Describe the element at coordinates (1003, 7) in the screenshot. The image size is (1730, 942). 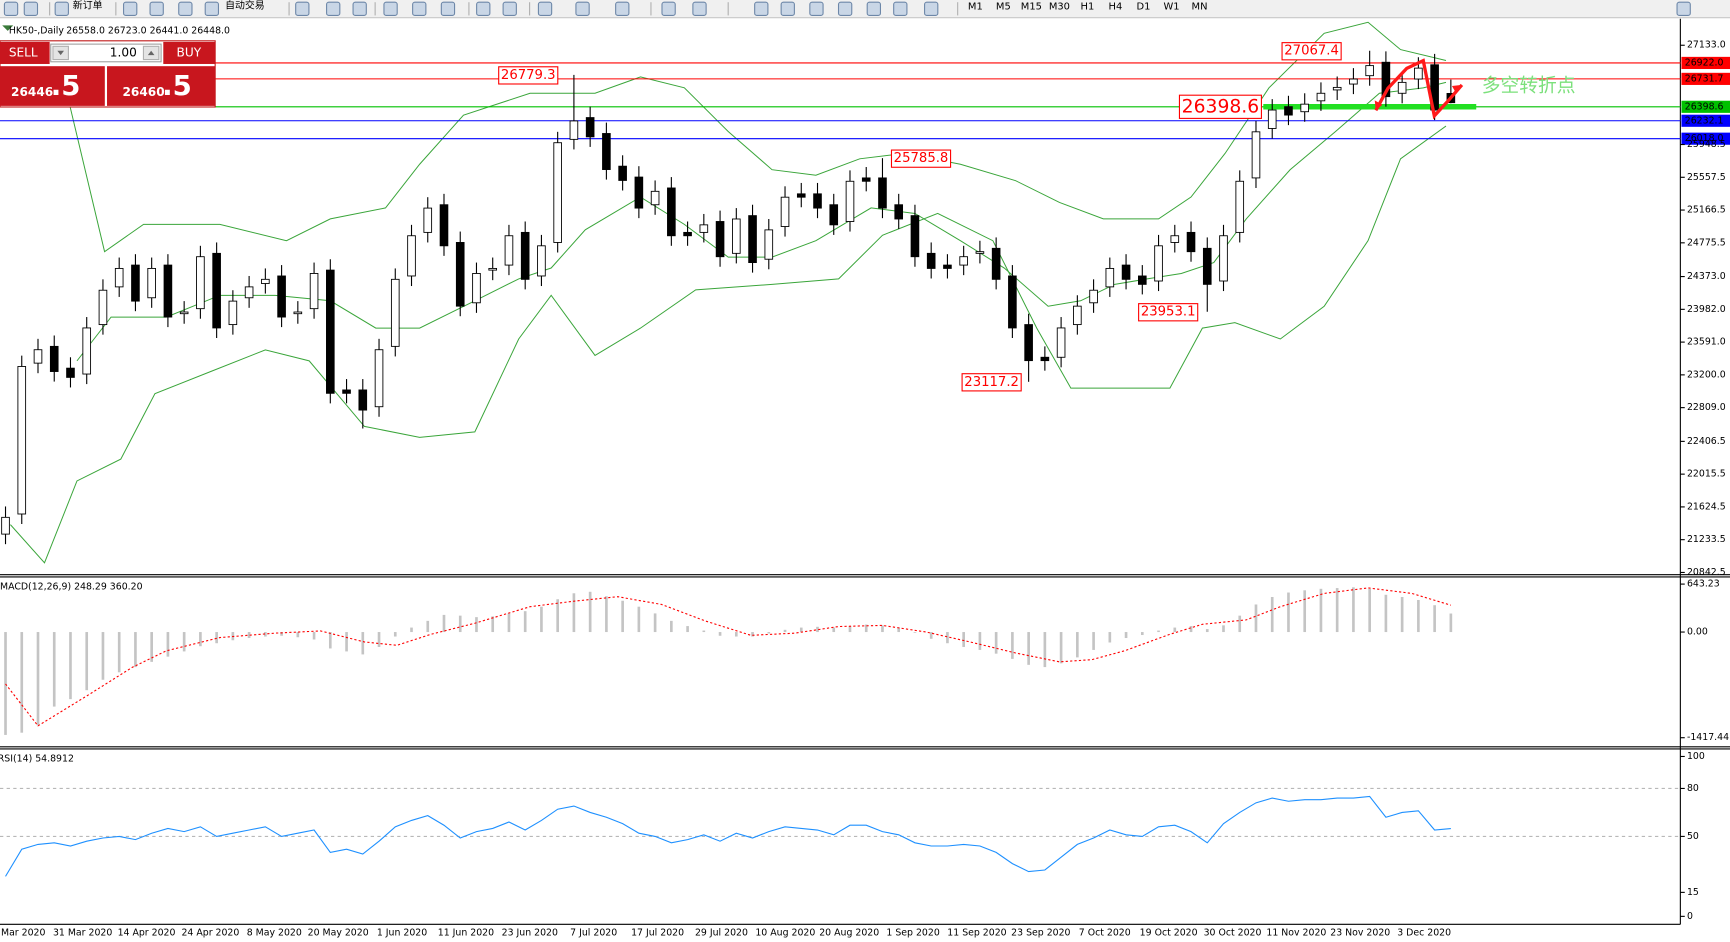
I see `timeframe-button: M5` at that location.